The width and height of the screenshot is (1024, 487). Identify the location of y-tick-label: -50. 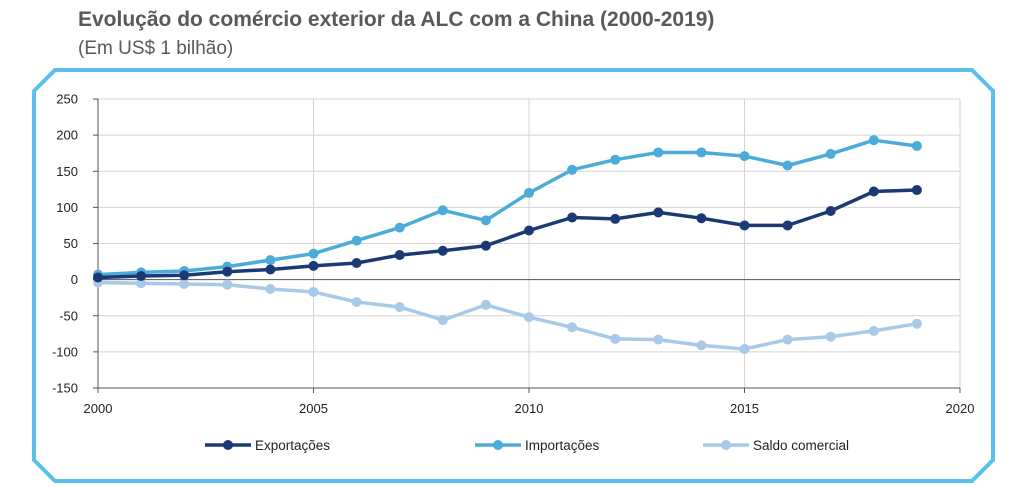
(68, 315).